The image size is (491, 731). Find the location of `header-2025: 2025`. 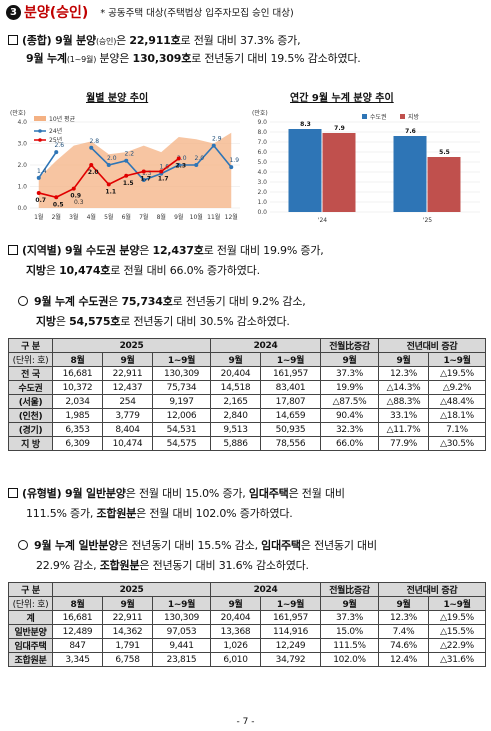

header-2025: 2025 is located at coordinates (131, 345).